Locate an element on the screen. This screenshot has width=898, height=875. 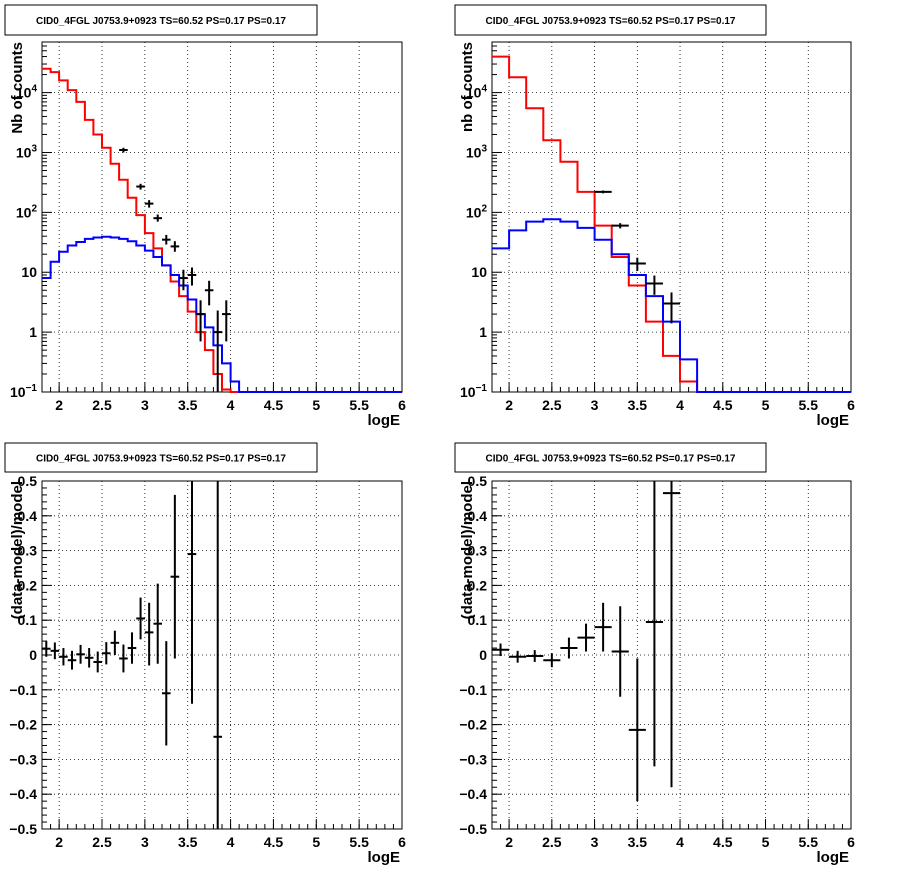
y-axis-title: Nb of counts is located at coordinates (17, 88).